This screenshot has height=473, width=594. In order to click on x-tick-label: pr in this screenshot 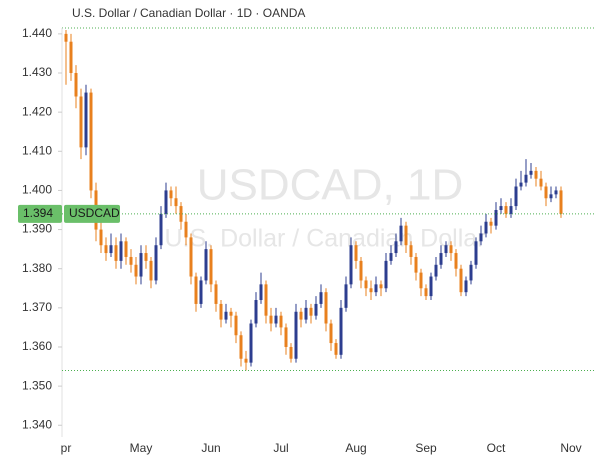, I will do `click(66, 448)`.